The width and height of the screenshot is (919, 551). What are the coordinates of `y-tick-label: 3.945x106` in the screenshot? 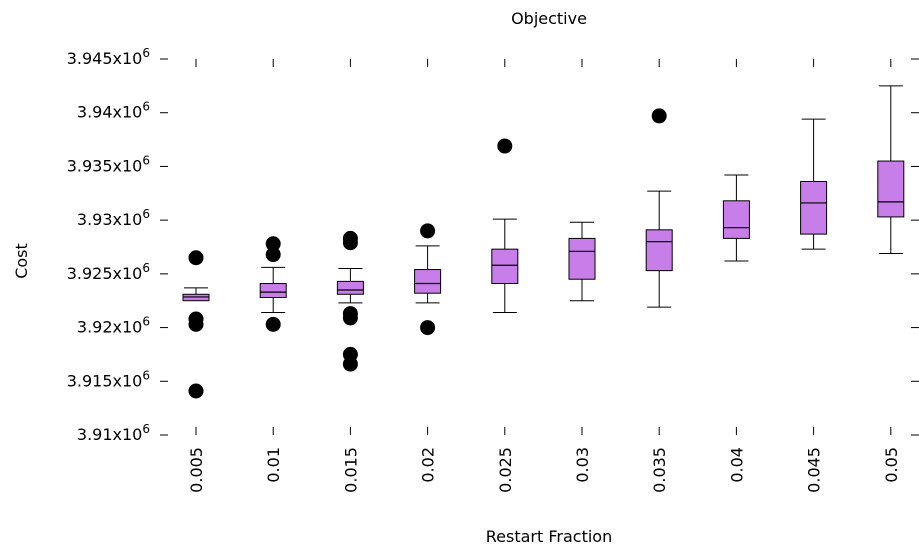 It's located at (108, 57).